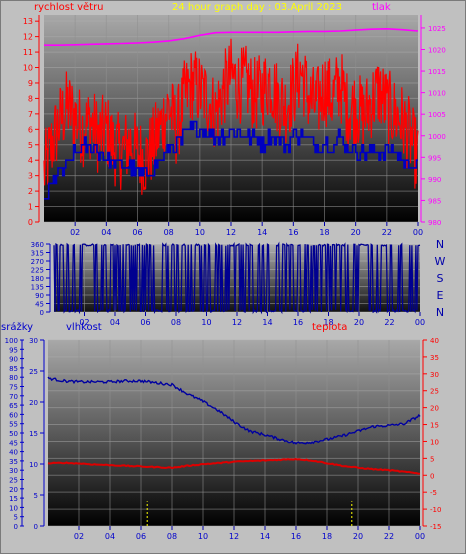 The image size is (466, 554). Describe the element at coordinates (30, 160) in the screenshot. I see `wind-y-tick-label: 4` at that location.